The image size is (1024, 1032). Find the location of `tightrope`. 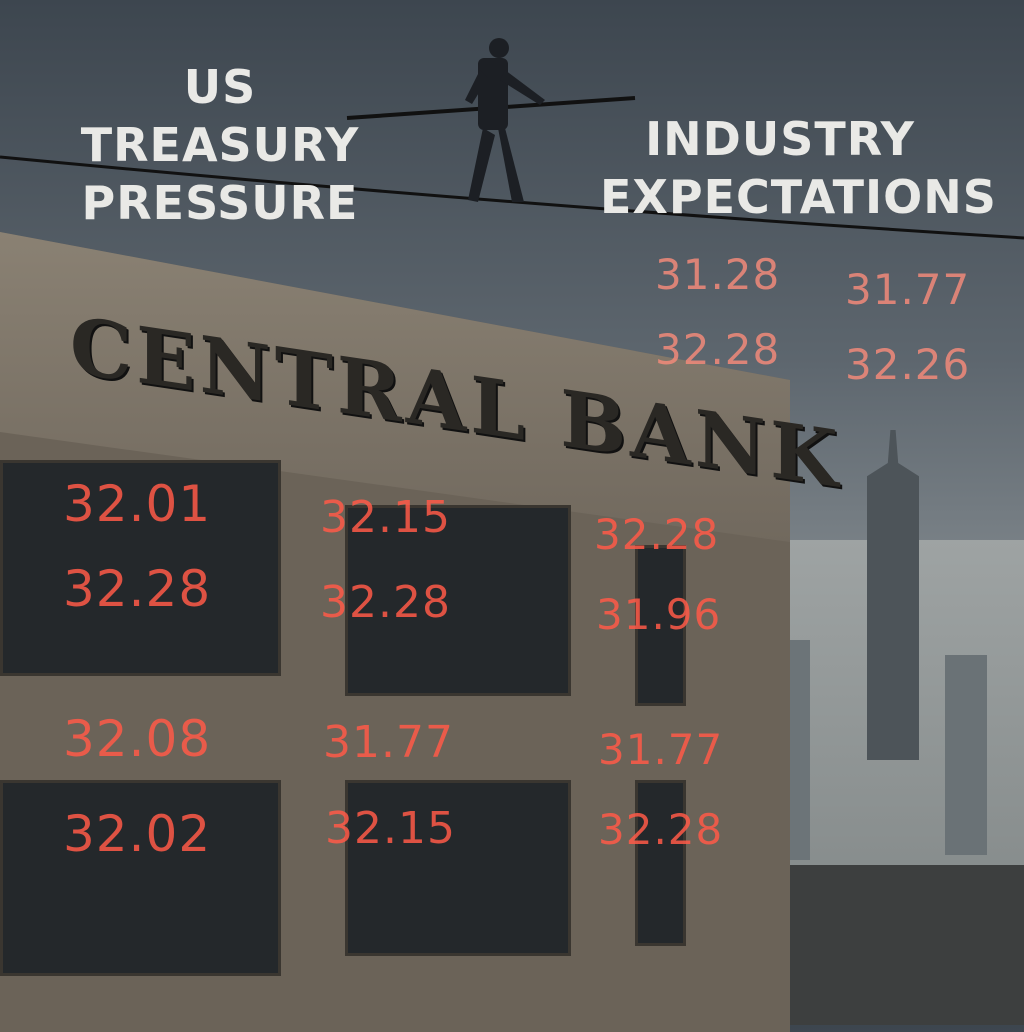

tightrope is located at coordinates (512, 197).